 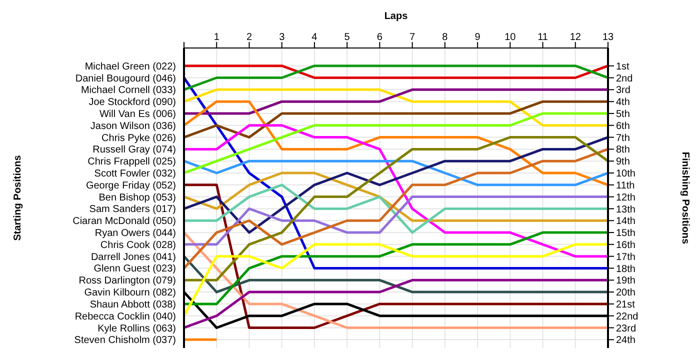 What do you see at coordinates (133, 257) in the screenshot?
I see `series-label: Darrell Jones (041)` at bounding box center [133, 257].